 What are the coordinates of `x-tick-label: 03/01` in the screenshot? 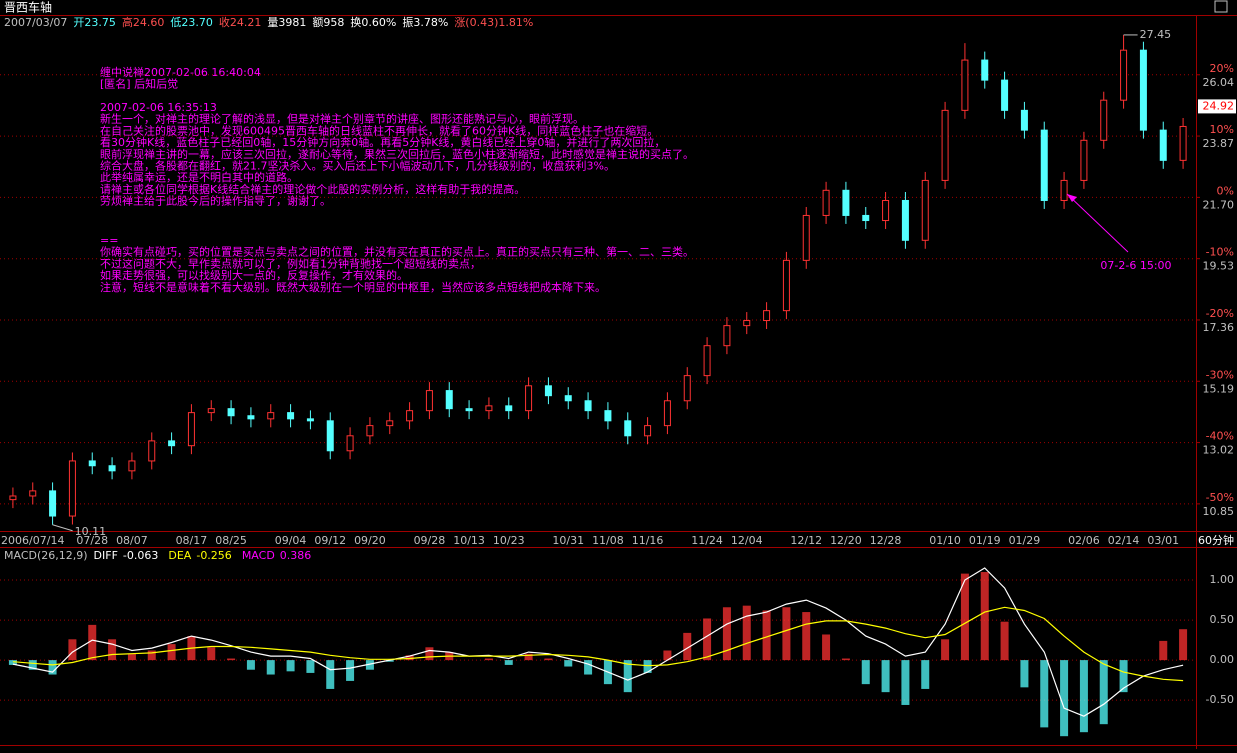 It's located at (1163, 540).